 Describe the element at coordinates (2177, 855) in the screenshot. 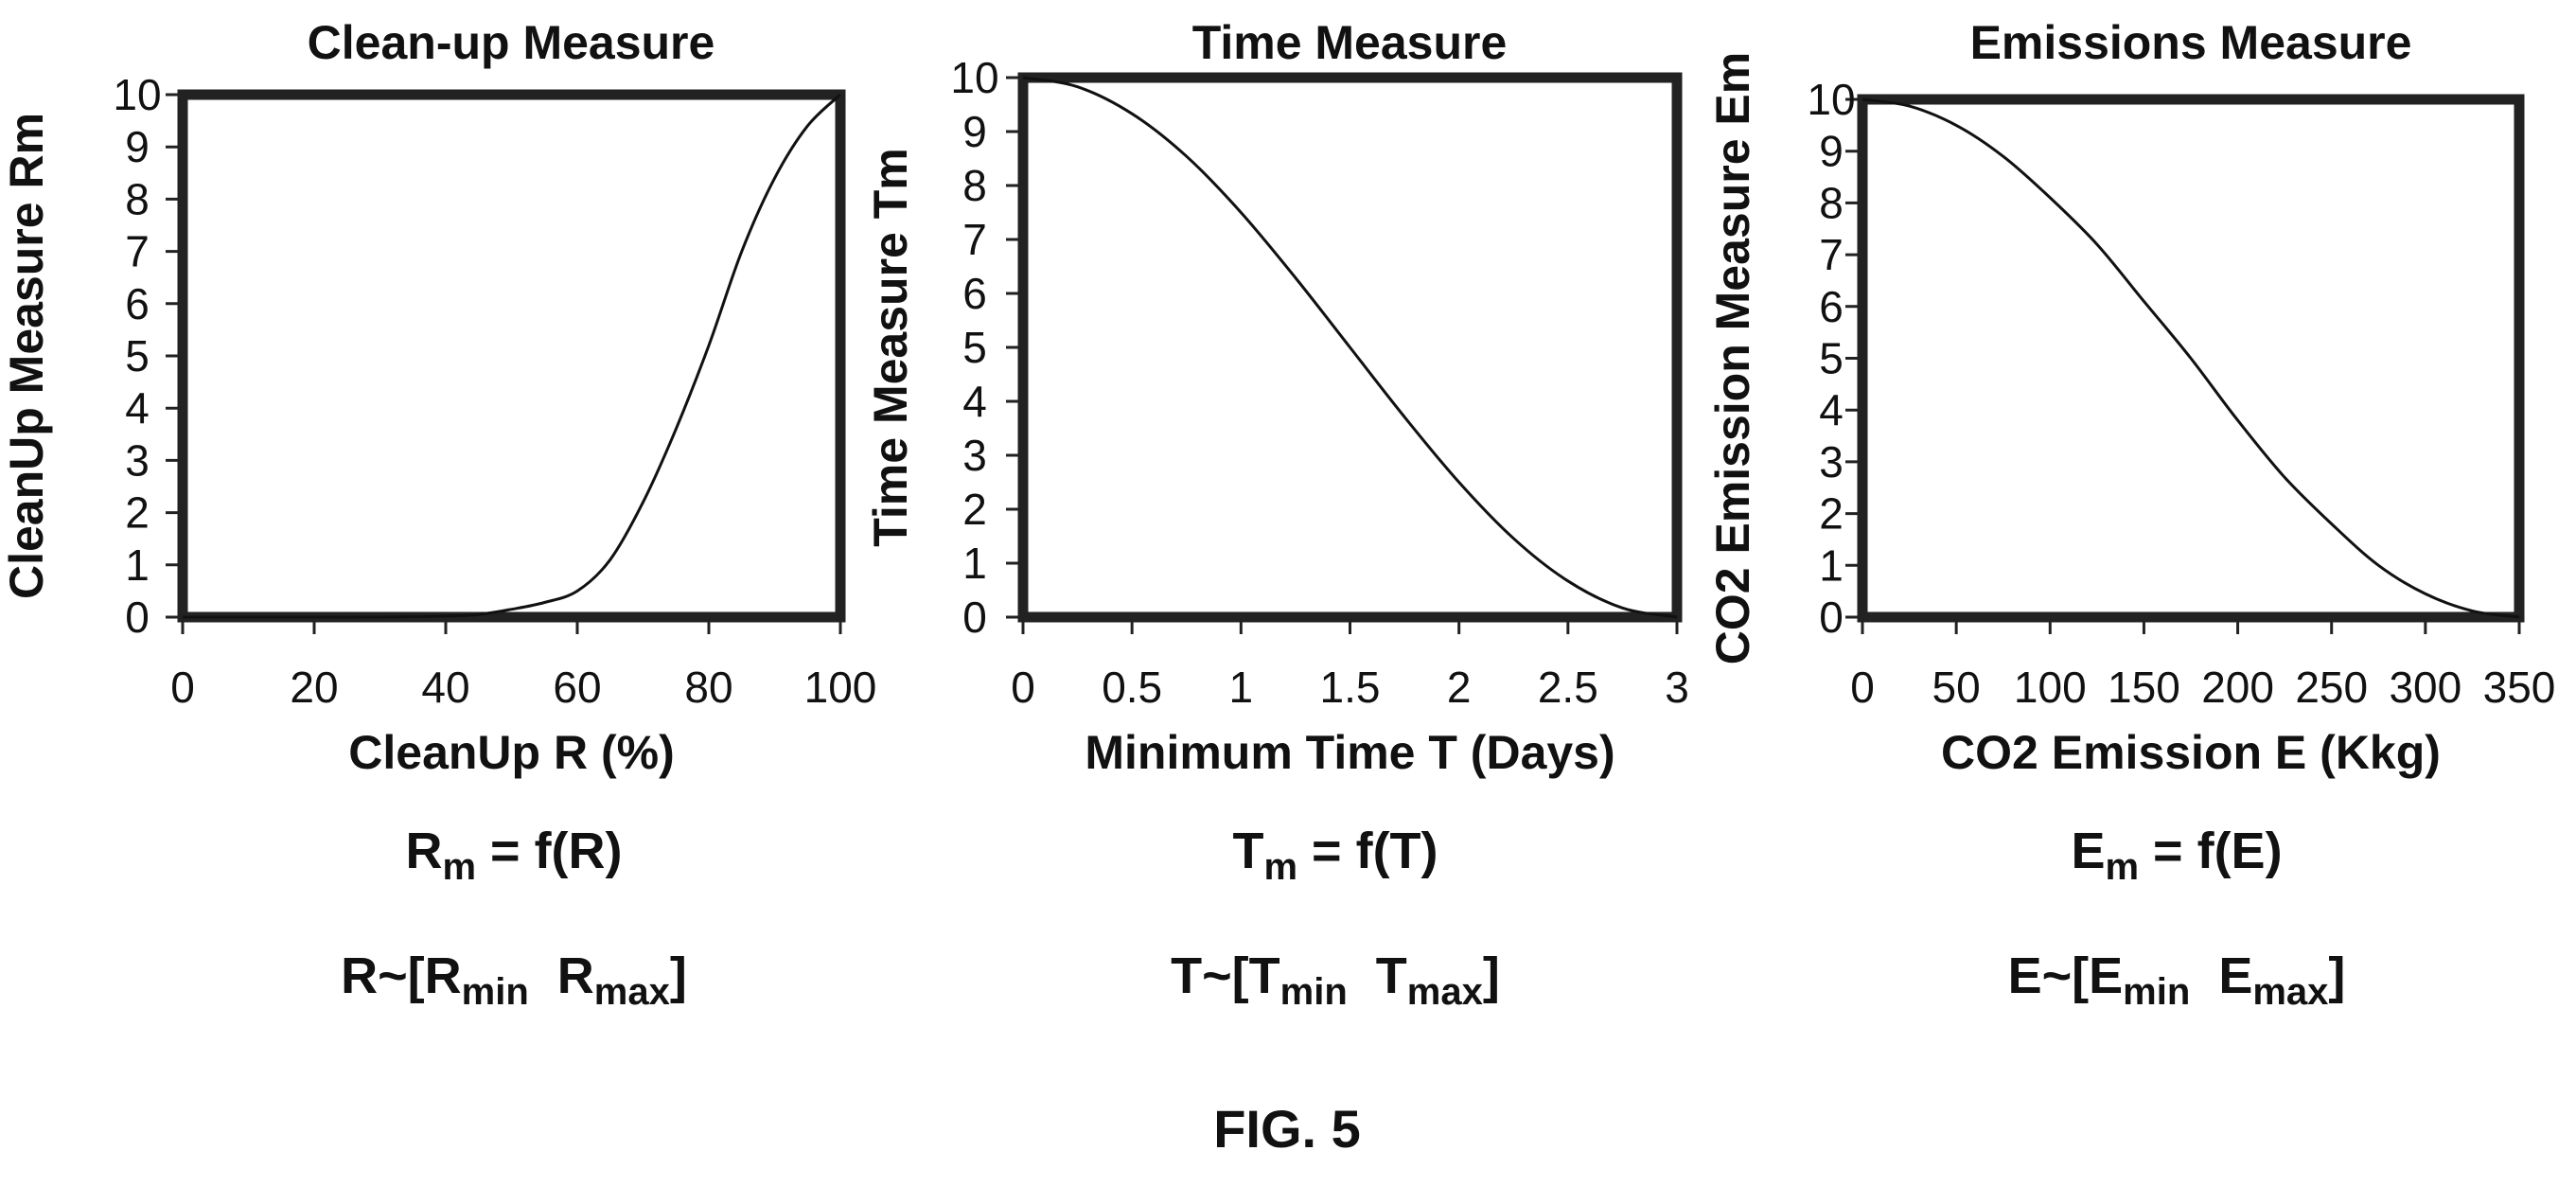

I see `formula-emissions: Em = f(E)` at that location.